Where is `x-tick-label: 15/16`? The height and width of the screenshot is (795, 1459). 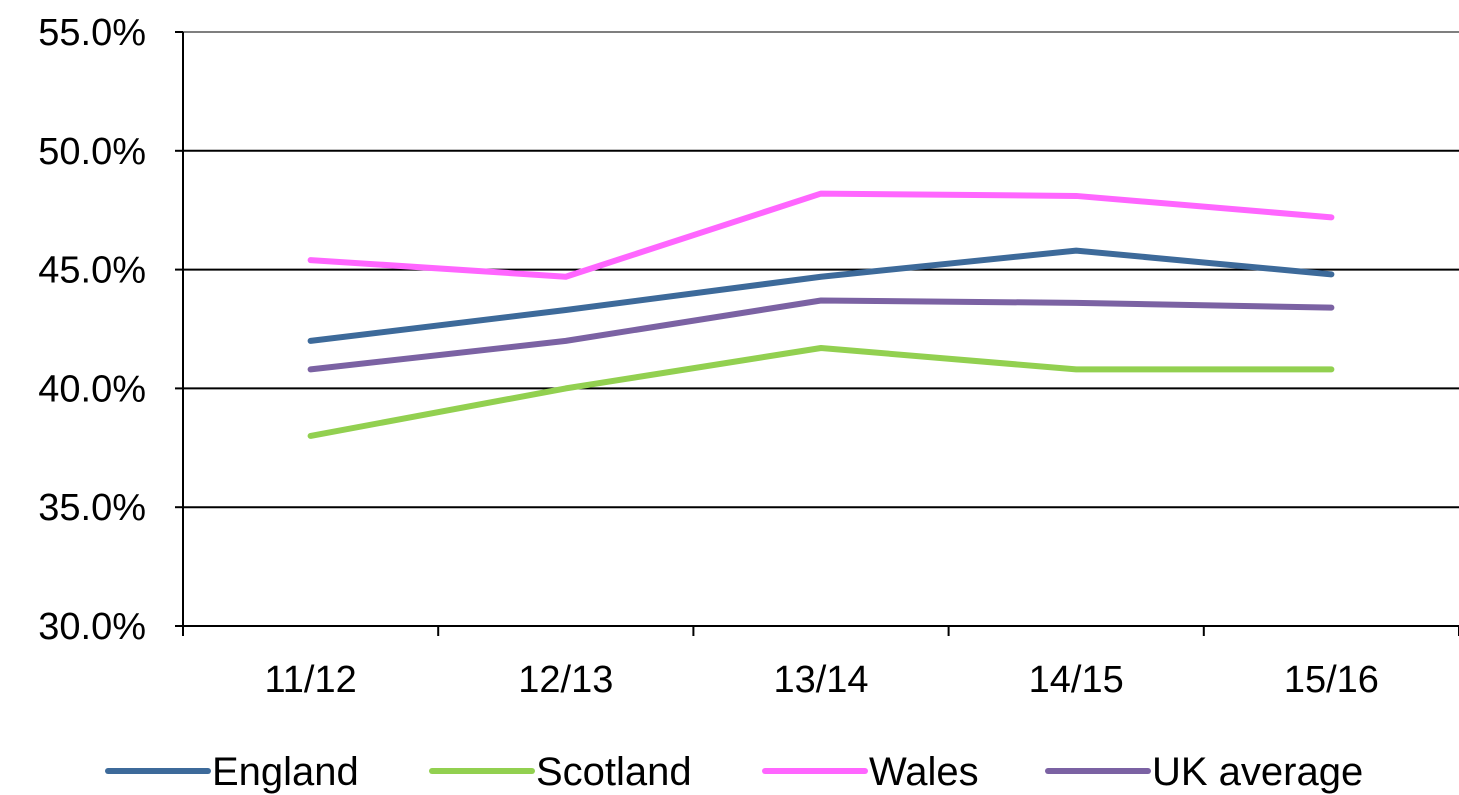
x-tick-label: 15/16 is located at coordinates (1331, 680).